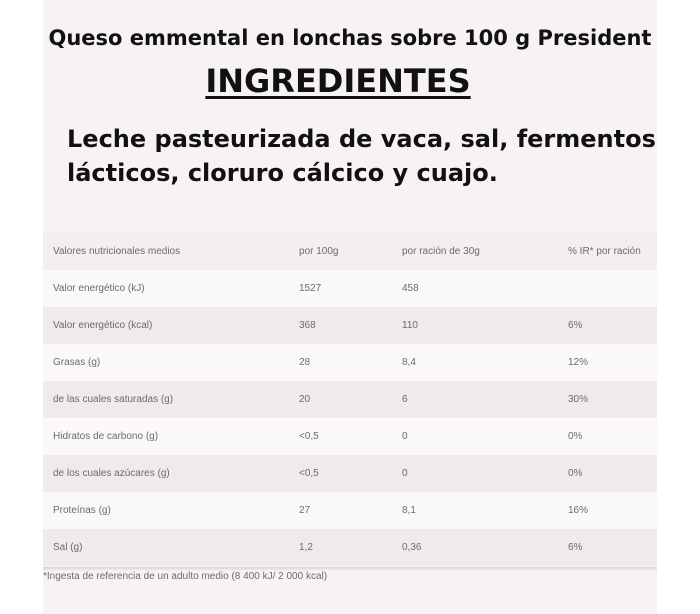 The width and height of the screenshot is (700, 614). What do you see at coordinates (350, 325) in the screenshot?
I see `table-row: Valor energético (kcal) 368 110 6%` at bounding box center [350, 325].